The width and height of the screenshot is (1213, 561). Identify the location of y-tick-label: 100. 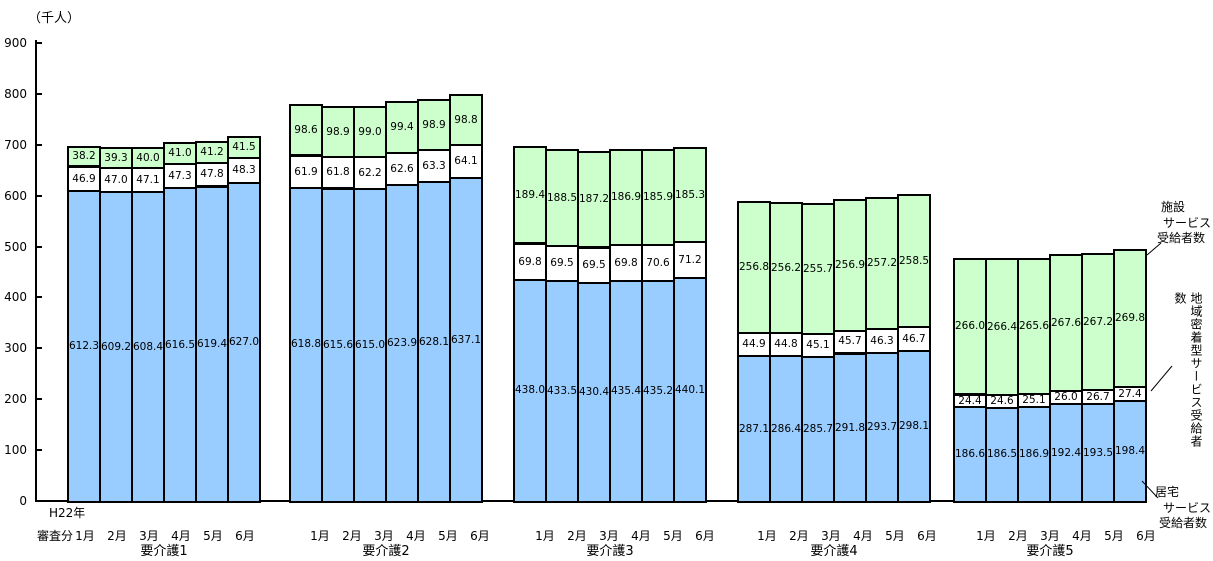
(15, 450).